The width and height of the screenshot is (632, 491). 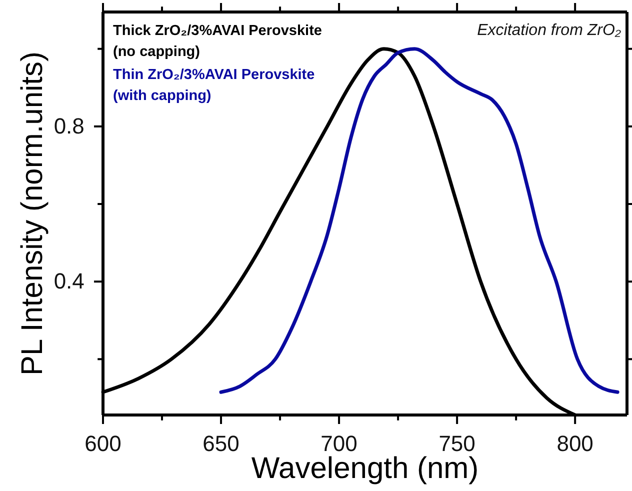 What do you see at coordinates (69, 281) in the screenshot?
I see `y-tick-label: 0.4` at bounding box center [69, 281].